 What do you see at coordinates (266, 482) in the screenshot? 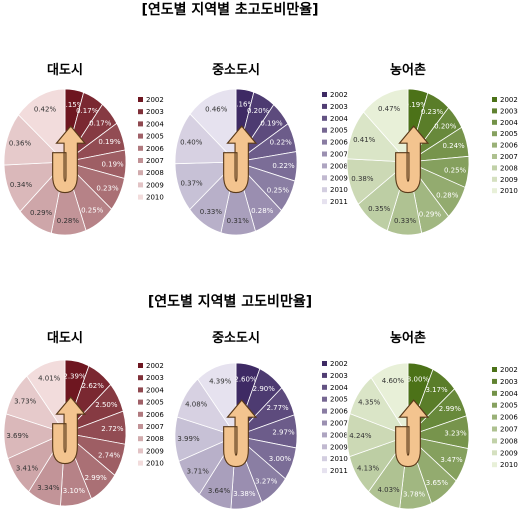
I see `slice-label: 3.27%` at bounding box center [266, 482].